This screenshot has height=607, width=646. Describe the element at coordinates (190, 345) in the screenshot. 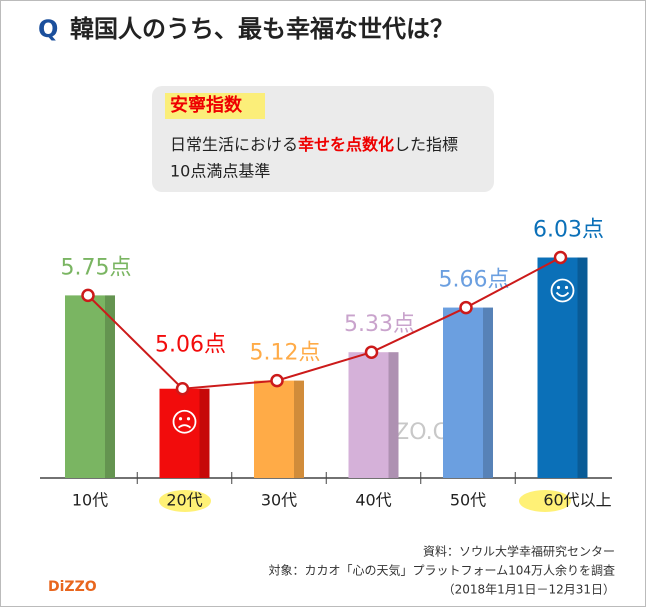

I see `value-label: 5.06点` at that location.